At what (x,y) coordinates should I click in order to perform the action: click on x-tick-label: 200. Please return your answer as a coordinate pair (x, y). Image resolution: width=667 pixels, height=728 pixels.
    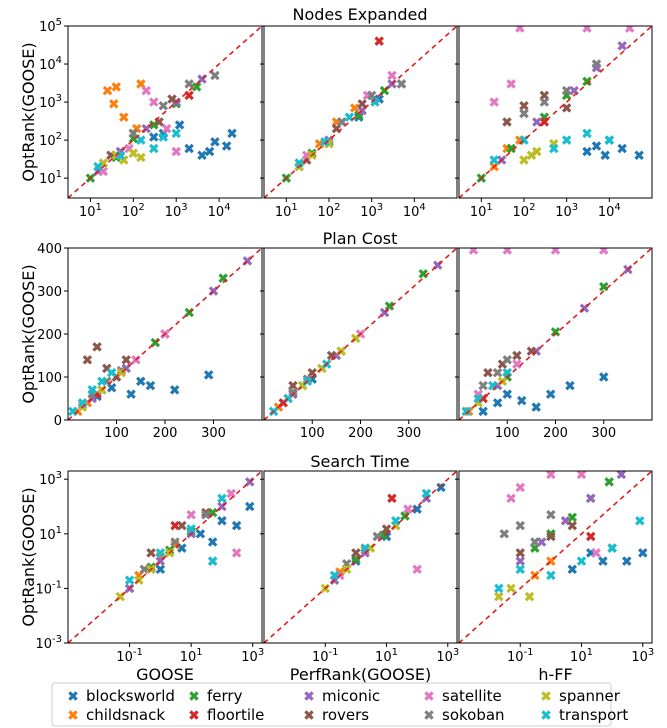
    Looking at the image, I should click on (165, 433).